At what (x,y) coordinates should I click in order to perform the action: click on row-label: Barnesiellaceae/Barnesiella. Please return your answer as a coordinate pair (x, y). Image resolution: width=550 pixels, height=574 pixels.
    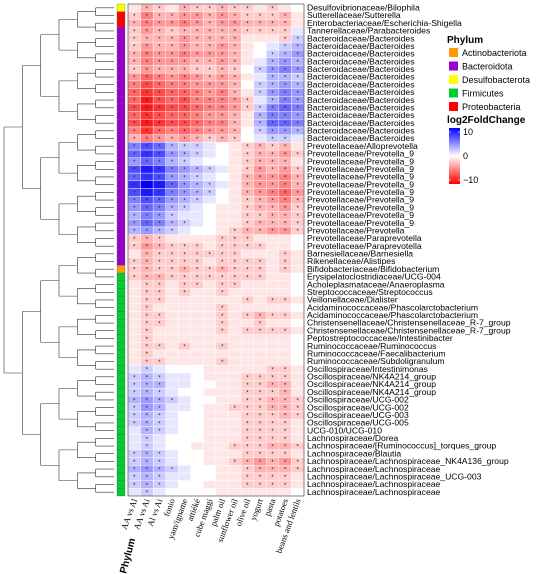
    Looking at the image, I should click on (360, 254).